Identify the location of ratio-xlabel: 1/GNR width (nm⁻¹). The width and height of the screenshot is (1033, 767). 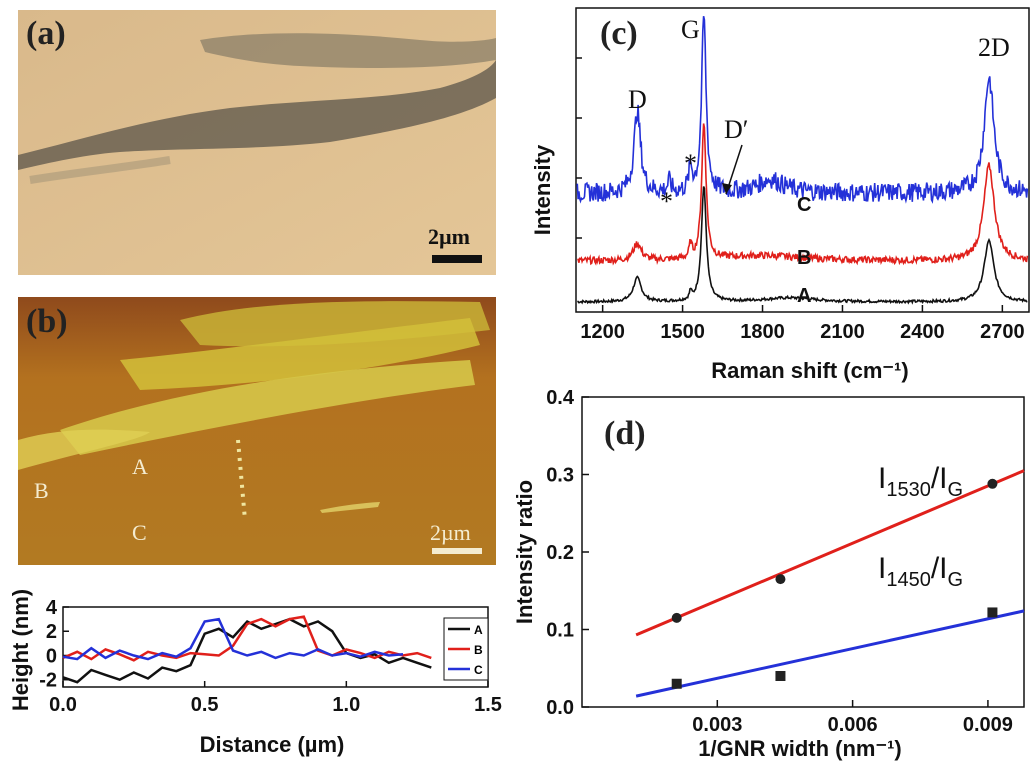
(799, 748).